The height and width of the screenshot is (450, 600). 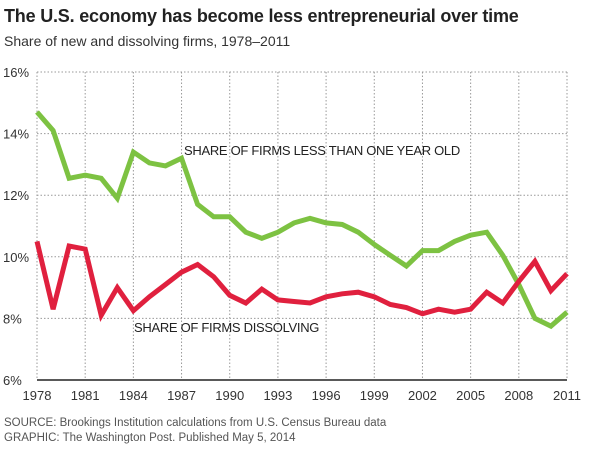 I want to click on x-tick-label: 1999, so click(x=374, y=395).